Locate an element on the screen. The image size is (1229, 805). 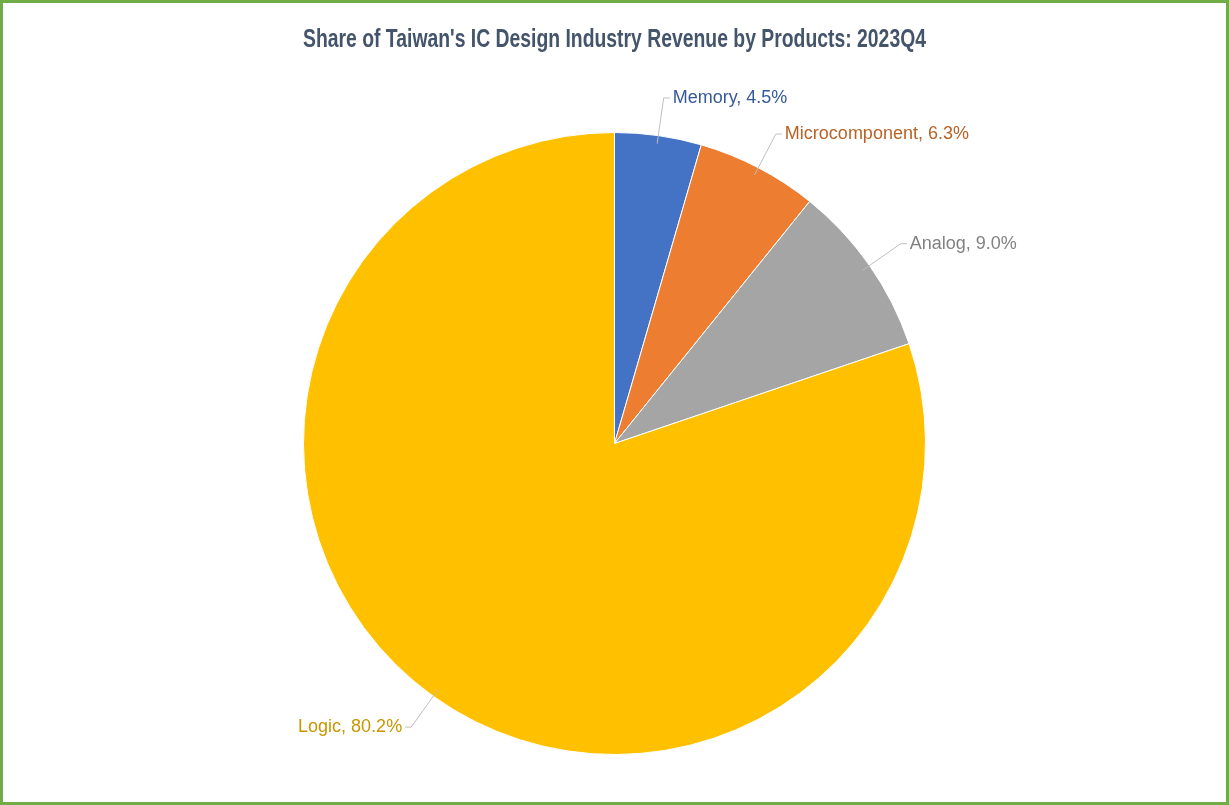
slice-label: Microcomponent, 6.3% is located at coordinates (876, 133).